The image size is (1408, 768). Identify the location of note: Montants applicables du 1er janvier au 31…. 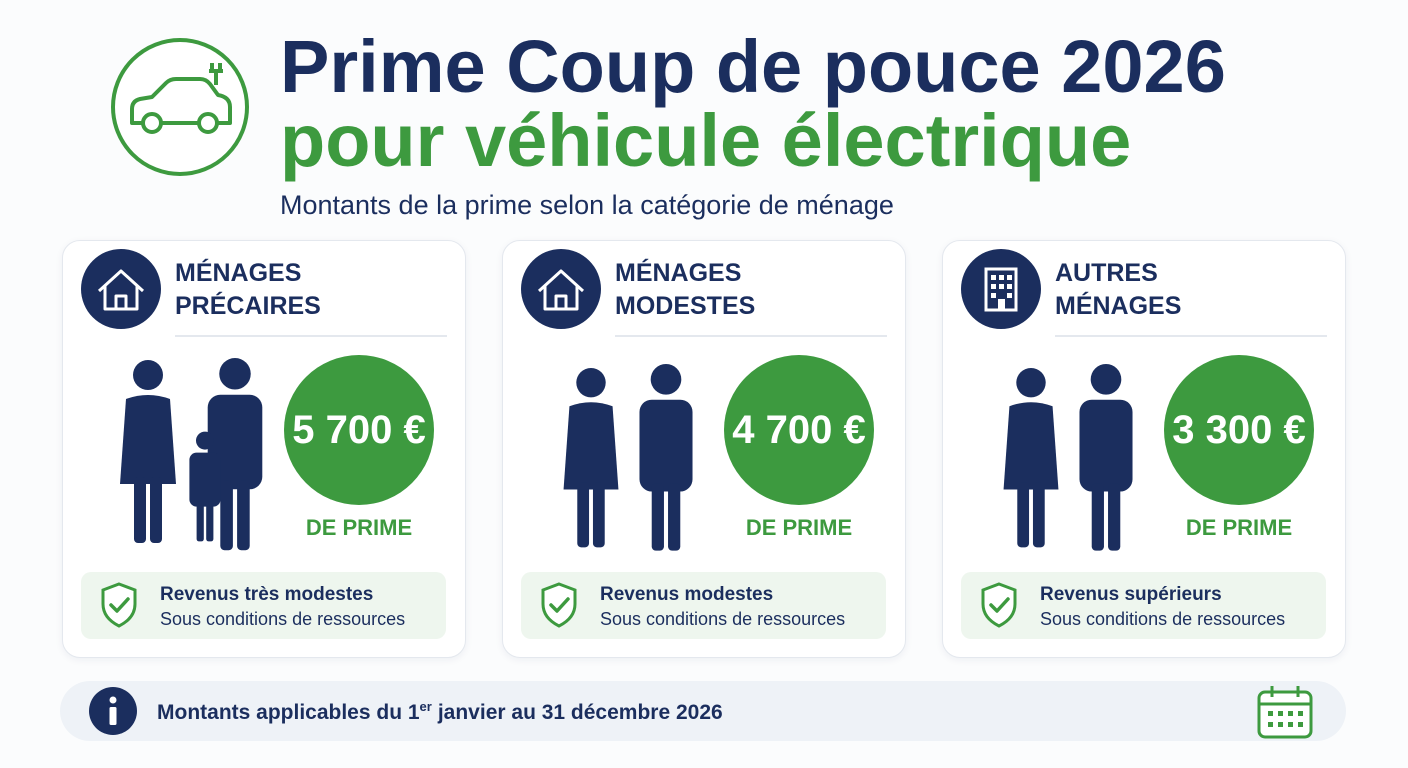
(440, 712).